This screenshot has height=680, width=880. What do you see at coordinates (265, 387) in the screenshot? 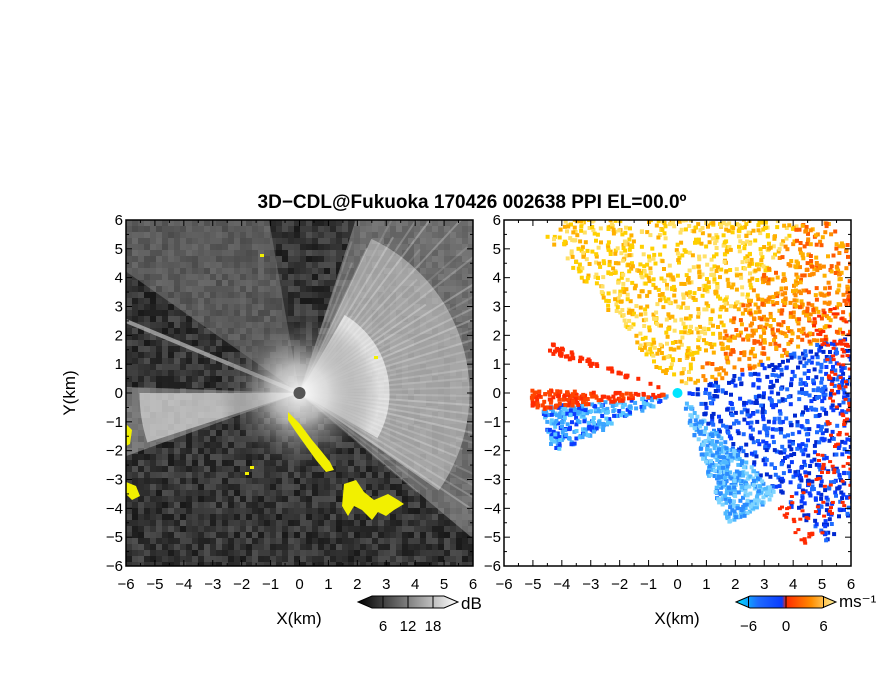
I see `left-flagged-echoes` at bounding box center [265, 387].